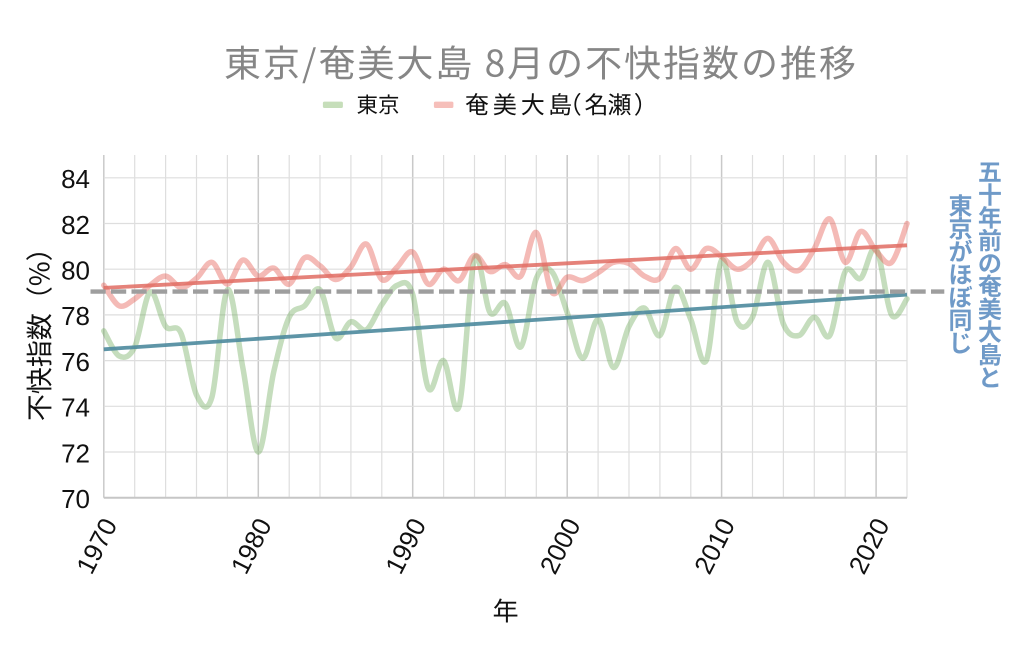 The image size is (1024, 651). What do you see at coordinates (75, 362) in the screenshot?
I see `svg-text: 76` at bounding box center [75, 362].